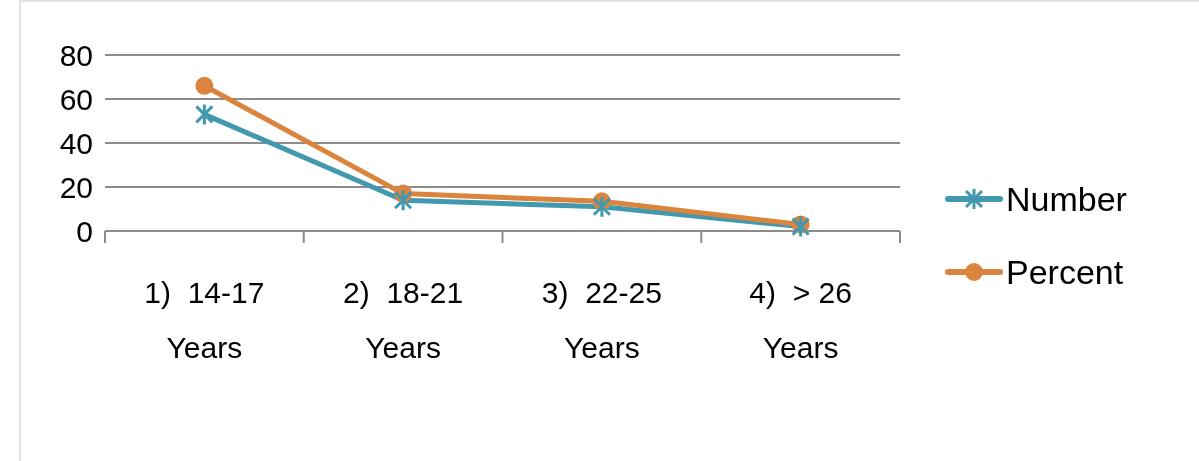  What do you see at coordinates (204, 320) in the screenshot?
I see `x-tick-label: 1) 14-17 Years` at bounding box center [204, 320].